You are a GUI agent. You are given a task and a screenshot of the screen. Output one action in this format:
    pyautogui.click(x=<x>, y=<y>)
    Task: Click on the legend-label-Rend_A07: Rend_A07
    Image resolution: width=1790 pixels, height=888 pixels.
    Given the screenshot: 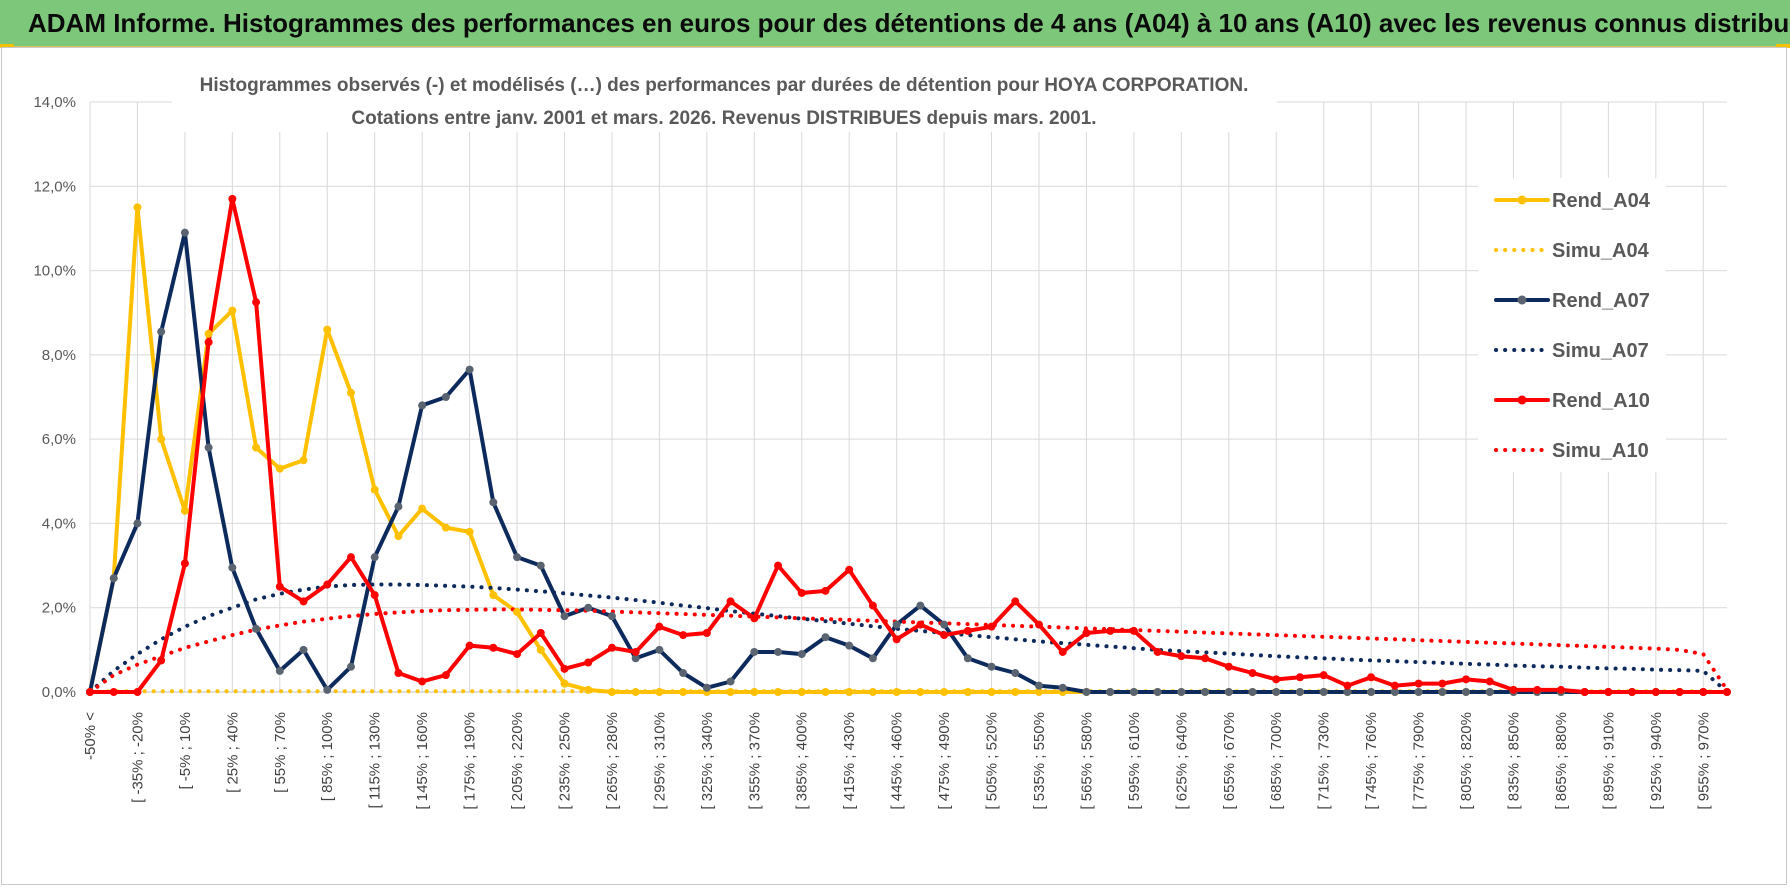 What is the action you would take?
    pyautogui.click(x=1601, y=301)
    